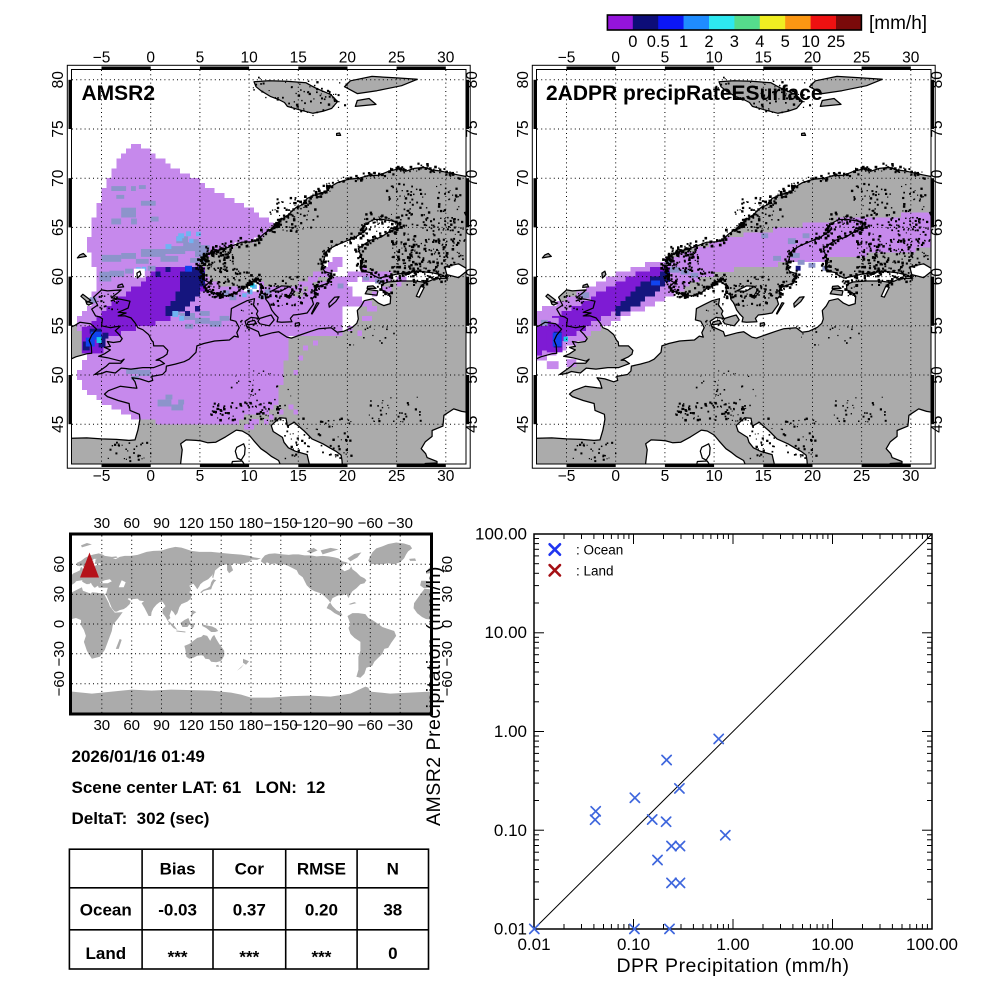 This screenshot has width=1000, height=1000. What do you see at coordinates (105, 953) in the screenshot?
I see `svg-text: Land` at bounding box center [105, 953].